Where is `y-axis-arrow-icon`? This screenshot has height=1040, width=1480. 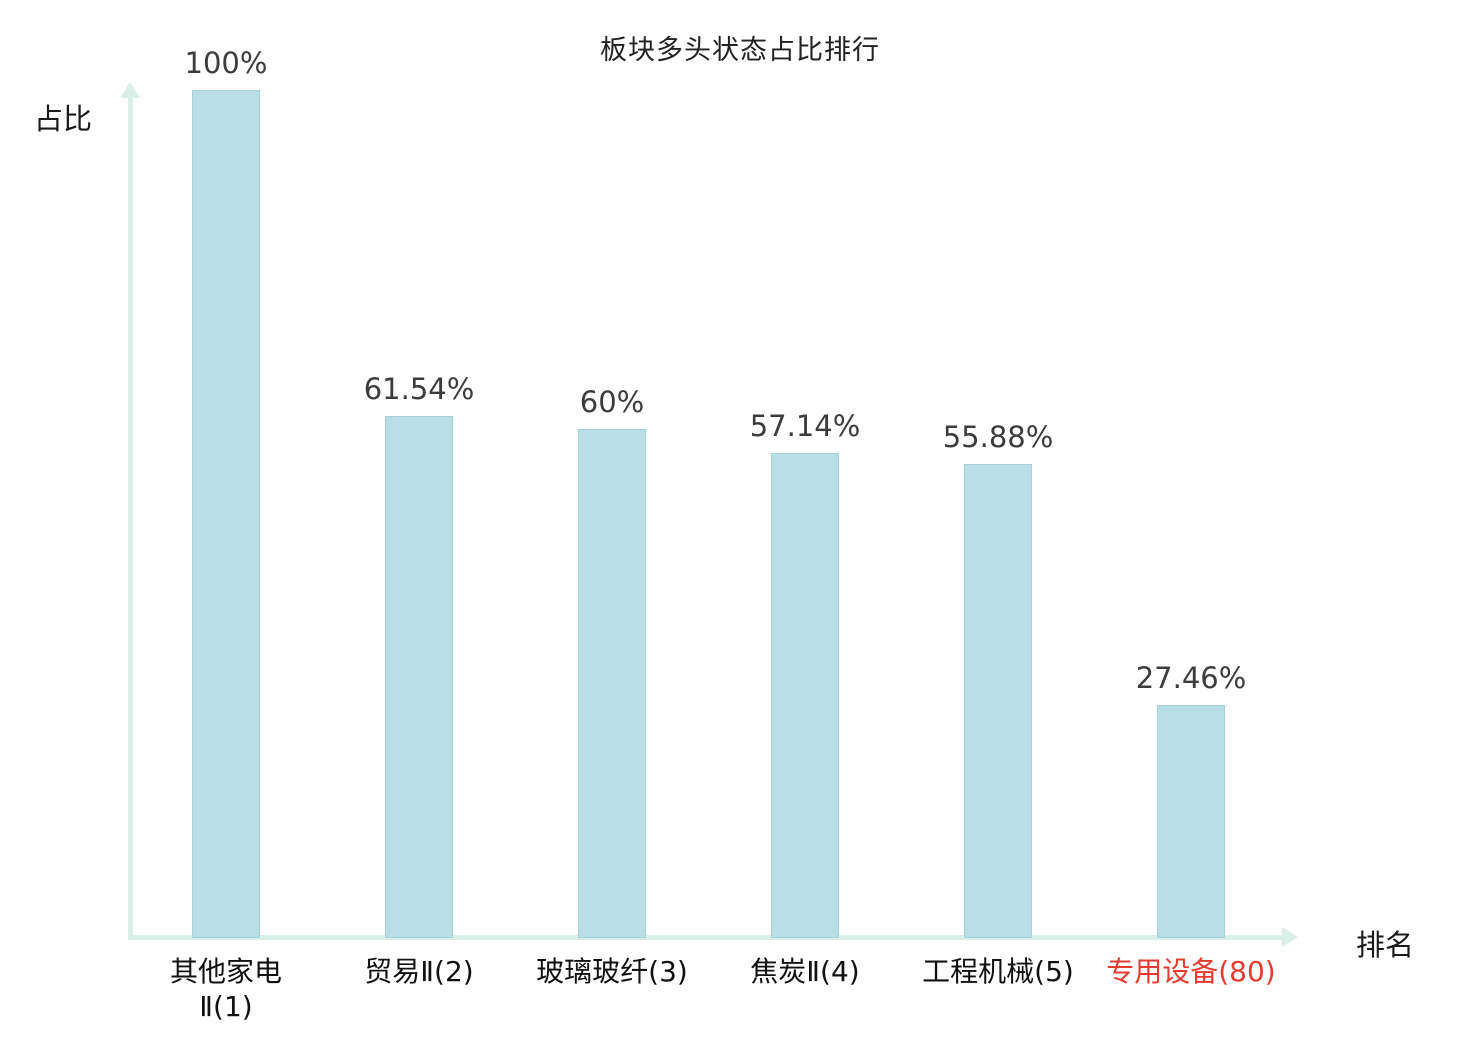 y-axis-arrow-icon is located at coordinates (130, 90).